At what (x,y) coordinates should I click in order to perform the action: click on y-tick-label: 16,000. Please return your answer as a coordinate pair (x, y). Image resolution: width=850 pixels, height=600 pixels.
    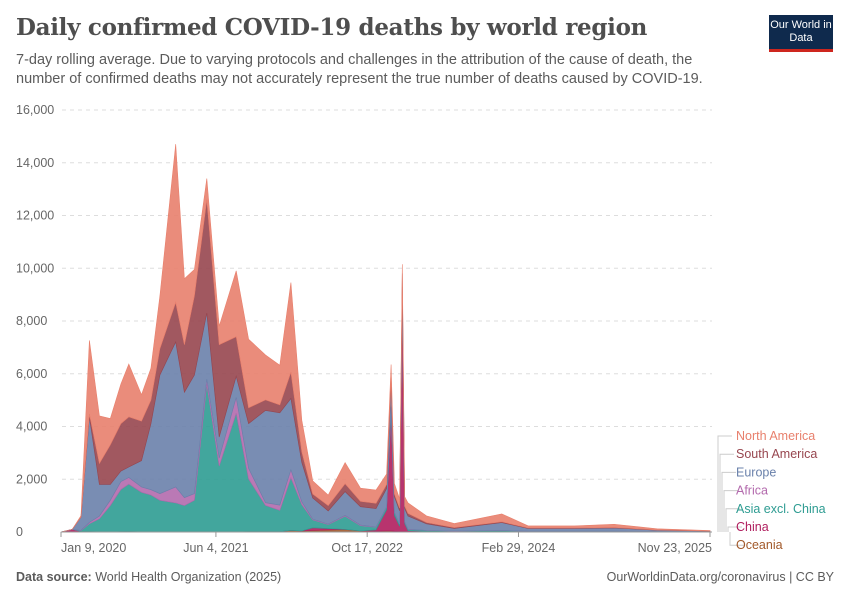
    Looking at the image, I should click on (35, 110).